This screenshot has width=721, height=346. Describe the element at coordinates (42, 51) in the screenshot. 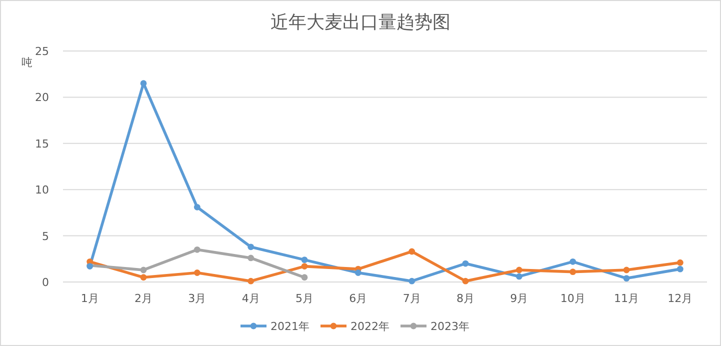

I see `y-tick-label: 25` at that location.